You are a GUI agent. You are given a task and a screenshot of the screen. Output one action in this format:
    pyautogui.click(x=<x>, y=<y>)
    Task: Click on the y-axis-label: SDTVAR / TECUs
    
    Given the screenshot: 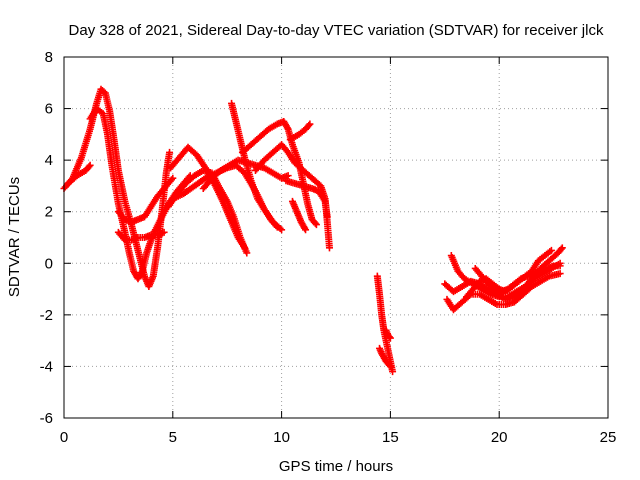 What is the action you would take?
    pyautogui.click(x=14, y=237)
    